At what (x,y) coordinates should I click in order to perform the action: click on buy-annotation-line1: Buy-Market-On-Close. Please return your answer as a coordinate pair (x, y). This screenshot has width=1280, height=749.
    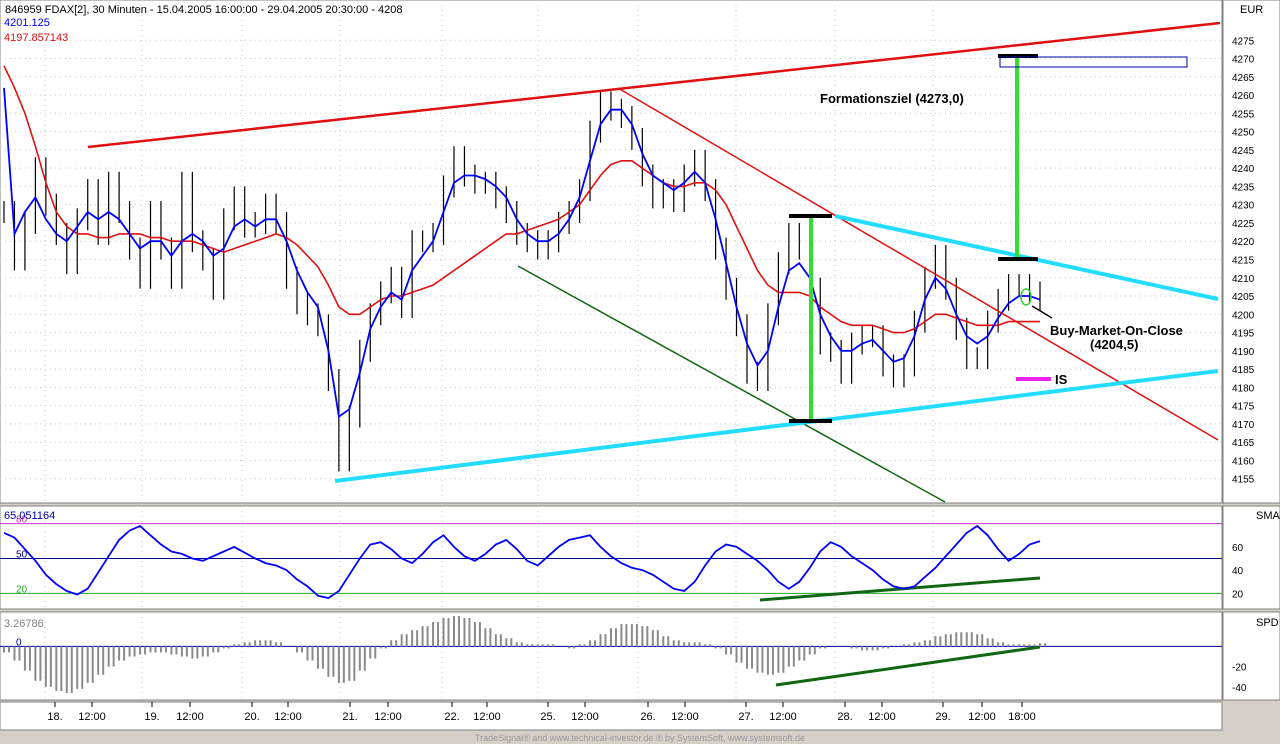
    Looking at the image, I should click on (1116, 330).